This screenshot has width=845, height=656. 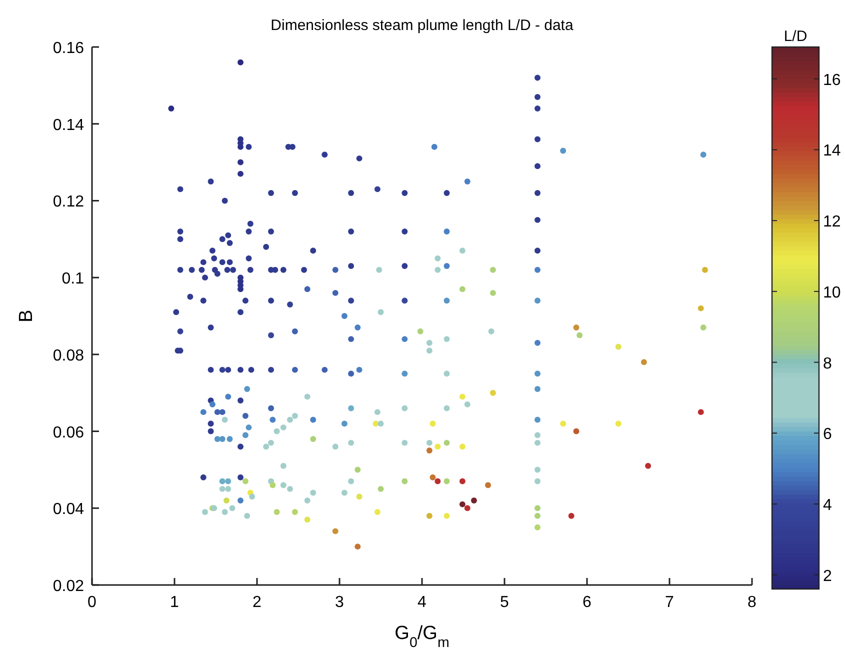 What do you see at coordinates (827, 505) in the screenshot?
I see `color-bar-label: 4` at bounding box center [827, 505].